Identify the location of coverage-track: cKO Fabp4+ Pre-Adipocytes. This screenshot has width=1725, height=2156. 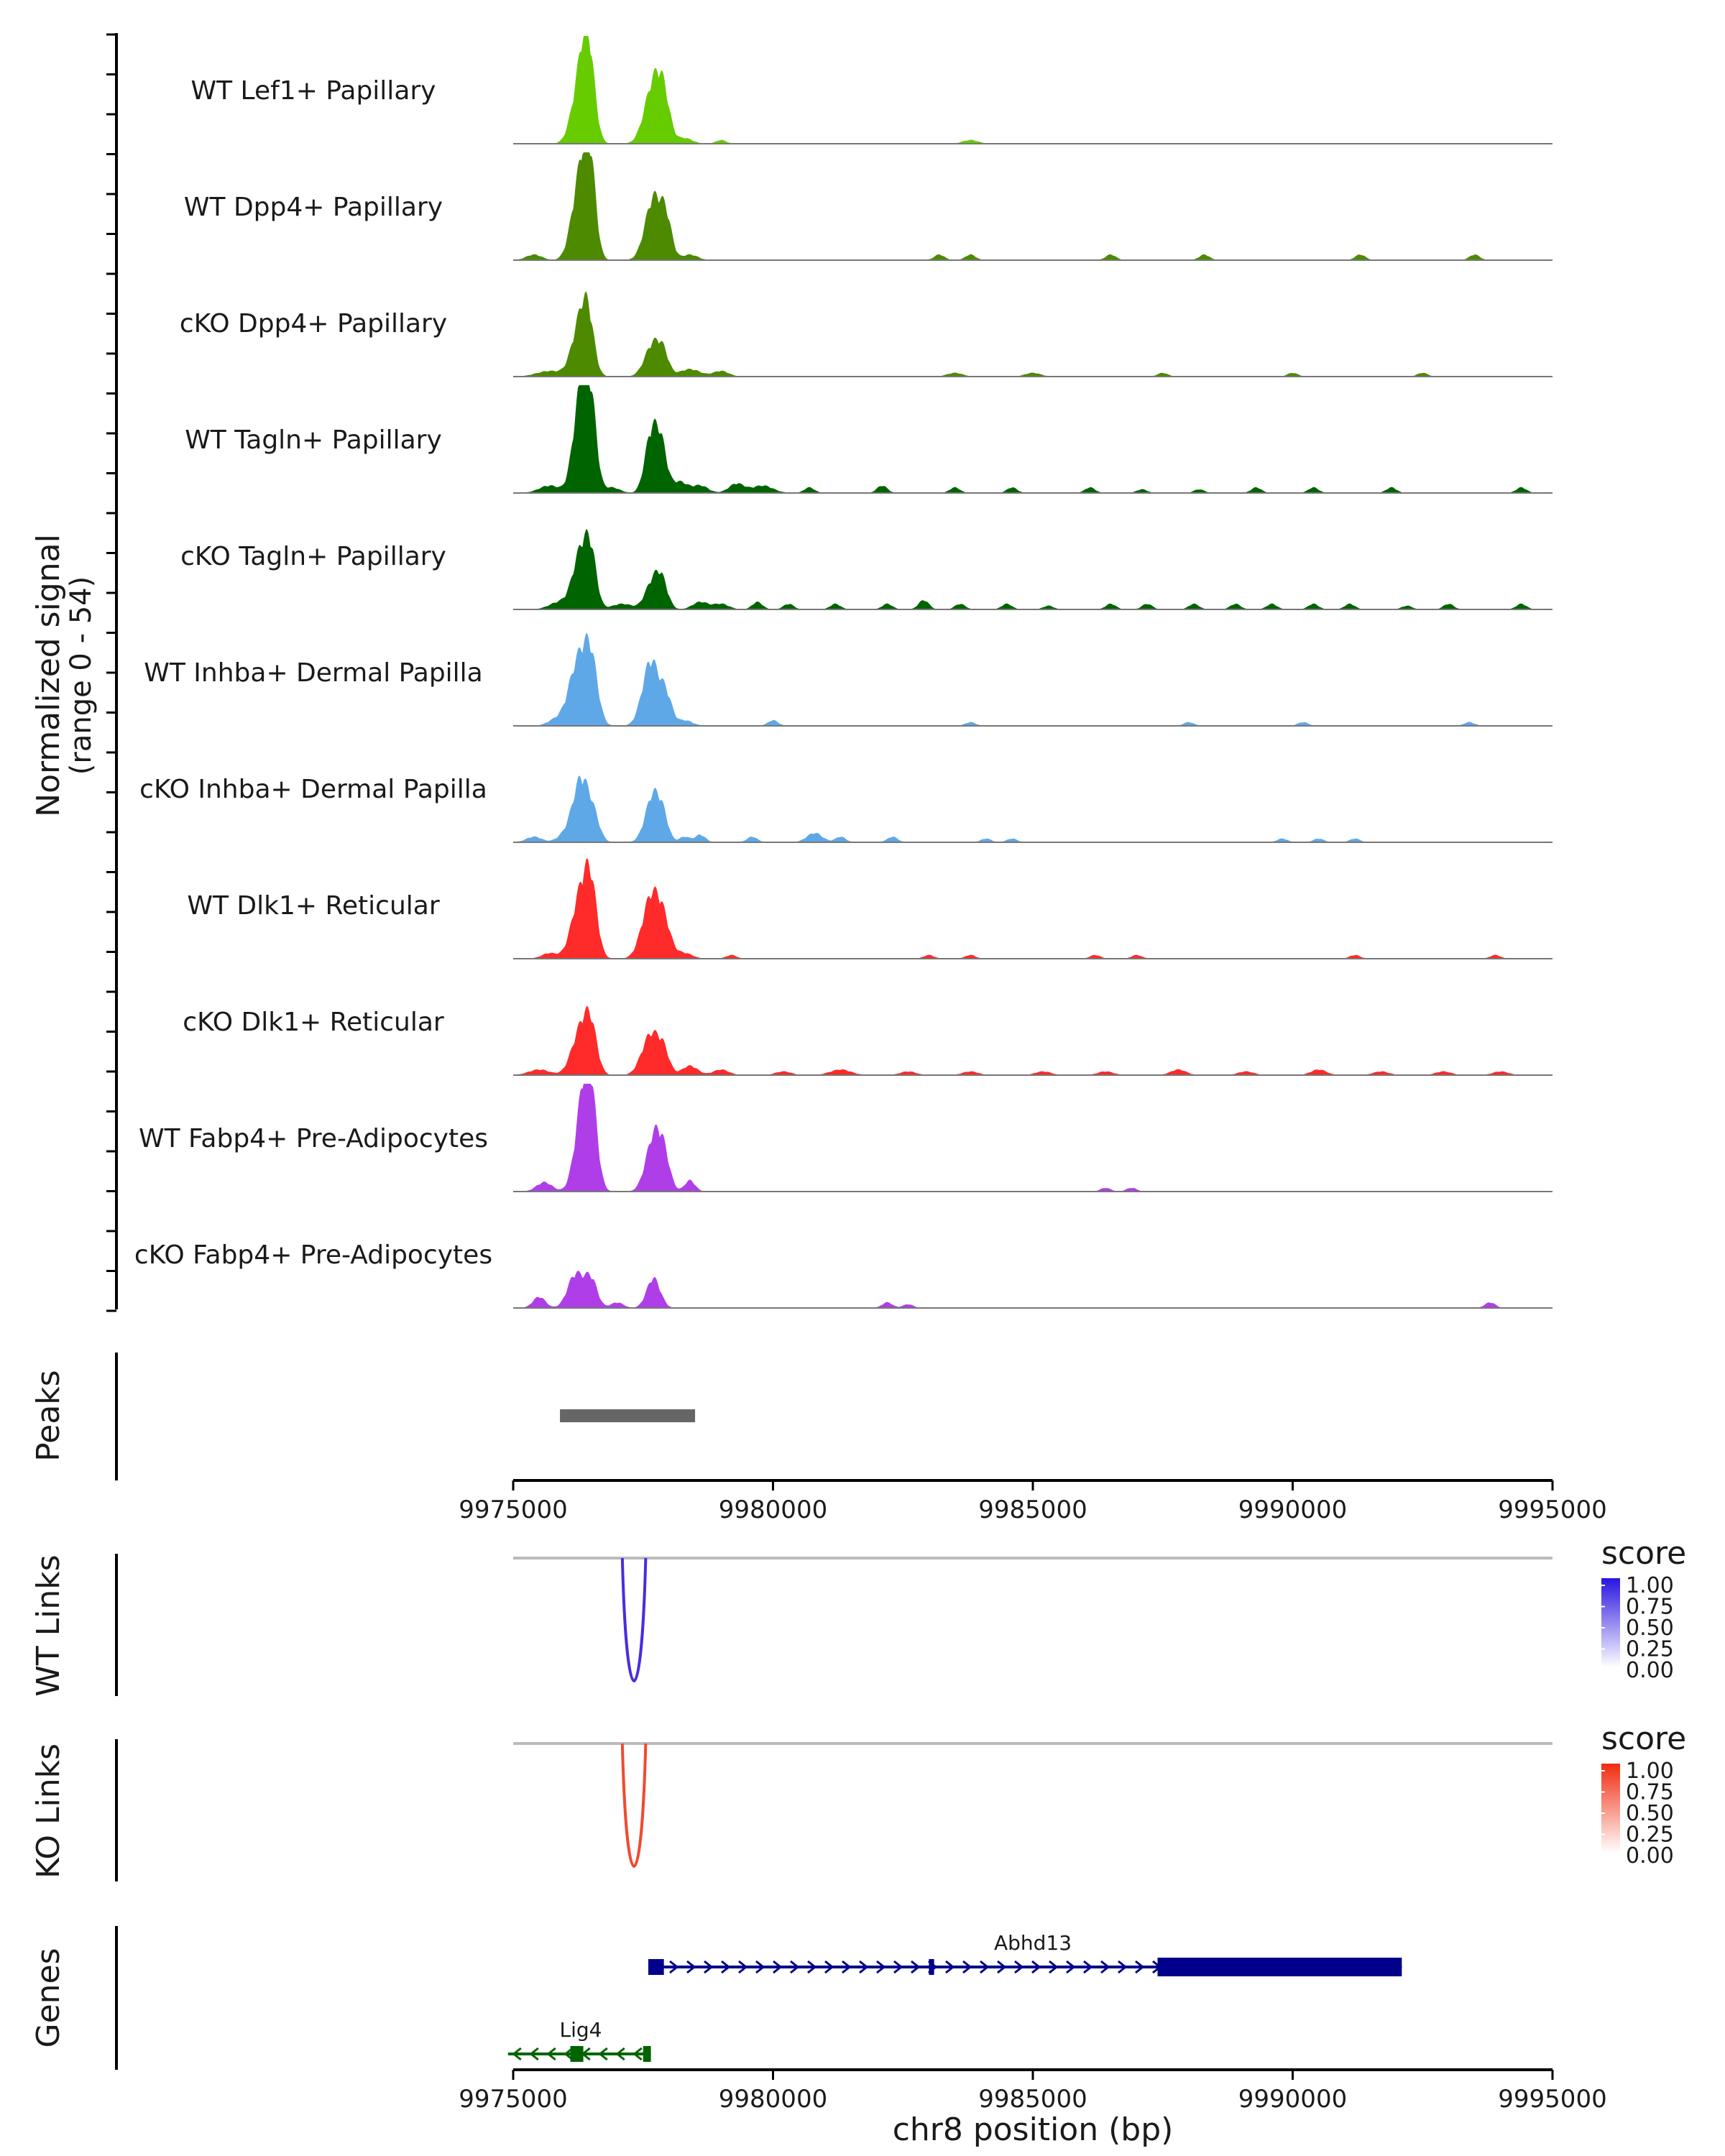
(843, 1274).